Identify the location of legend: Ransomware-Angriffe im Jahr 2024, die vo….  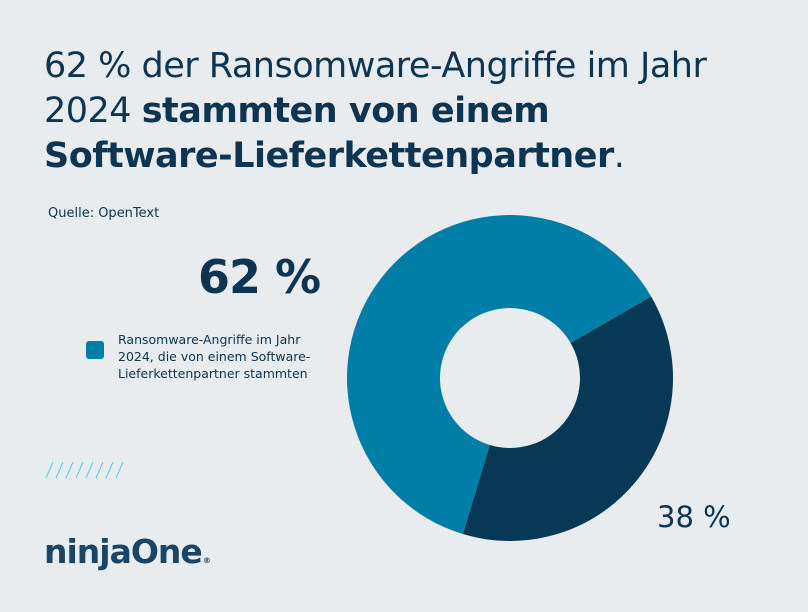
(207, 356).